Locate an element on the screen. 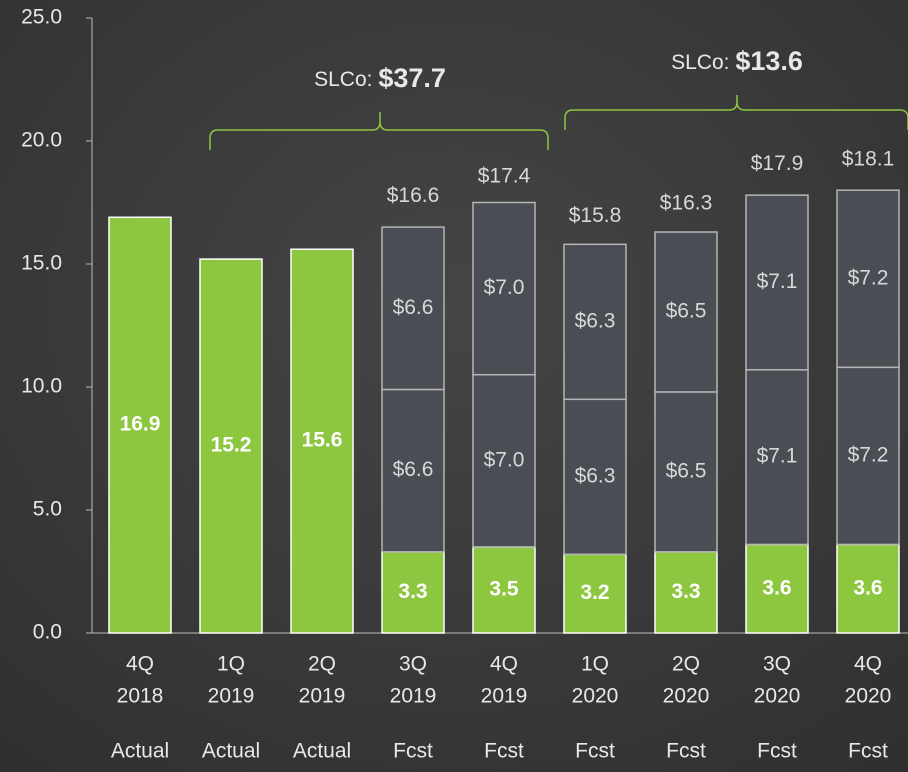 The image size is (908, 772). data-label: 3.2 is located at coordinates (594, 592).